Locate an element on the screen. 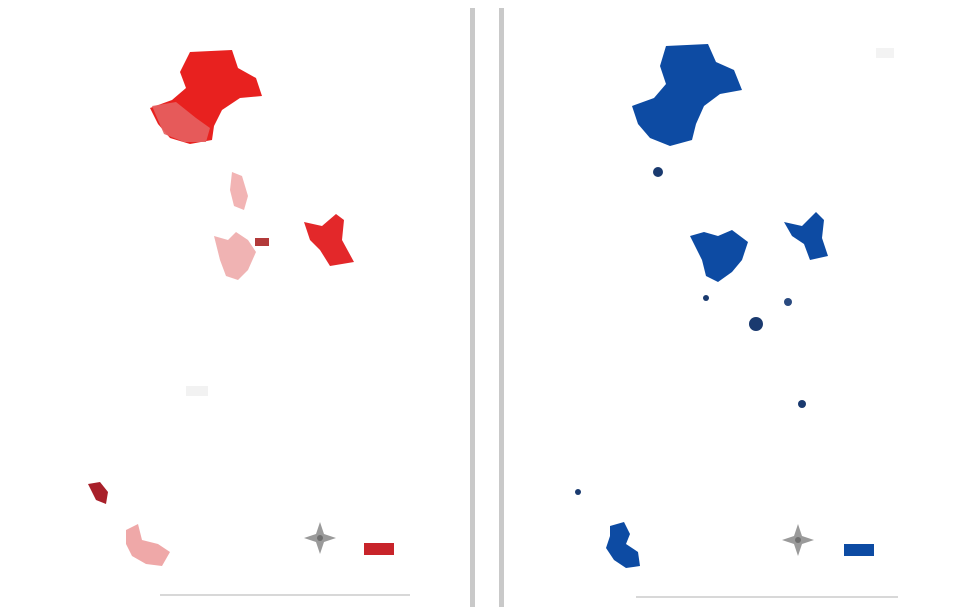 This screenshot has width=953, height=607. region-north-small is located at coordinates (181, 122).